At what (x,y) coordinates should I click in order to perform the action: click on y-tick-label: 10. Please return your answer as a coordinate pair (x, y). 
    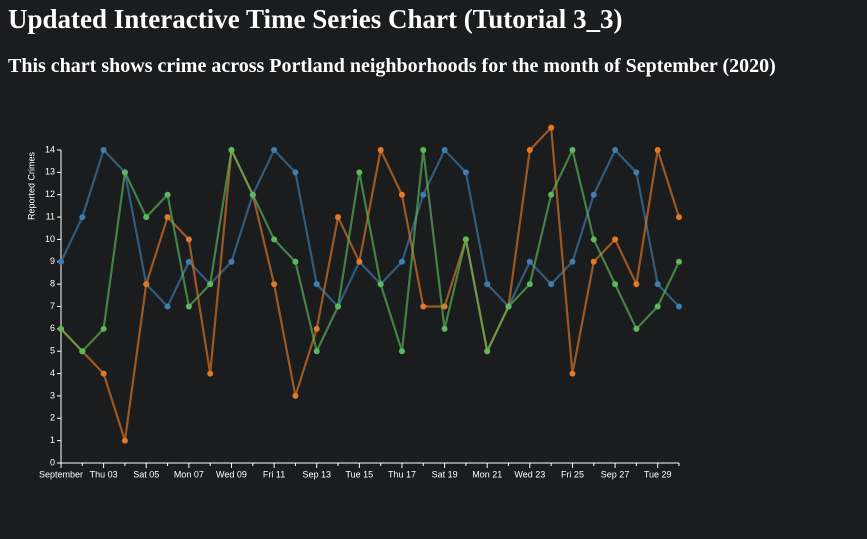
    Looking at the image, I should click on (50, 239).